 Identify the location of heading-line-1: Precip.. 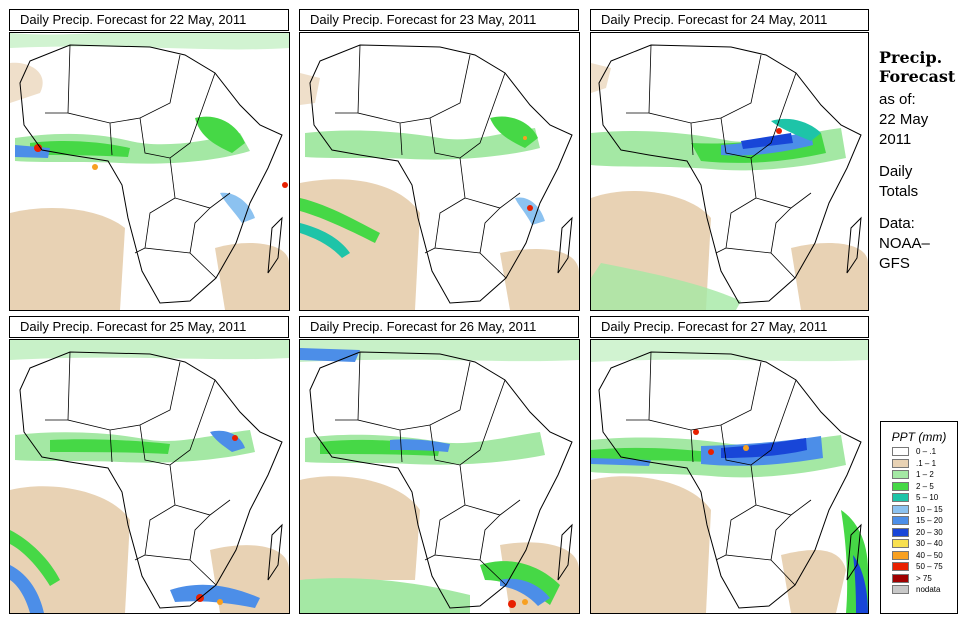
(911, 57).